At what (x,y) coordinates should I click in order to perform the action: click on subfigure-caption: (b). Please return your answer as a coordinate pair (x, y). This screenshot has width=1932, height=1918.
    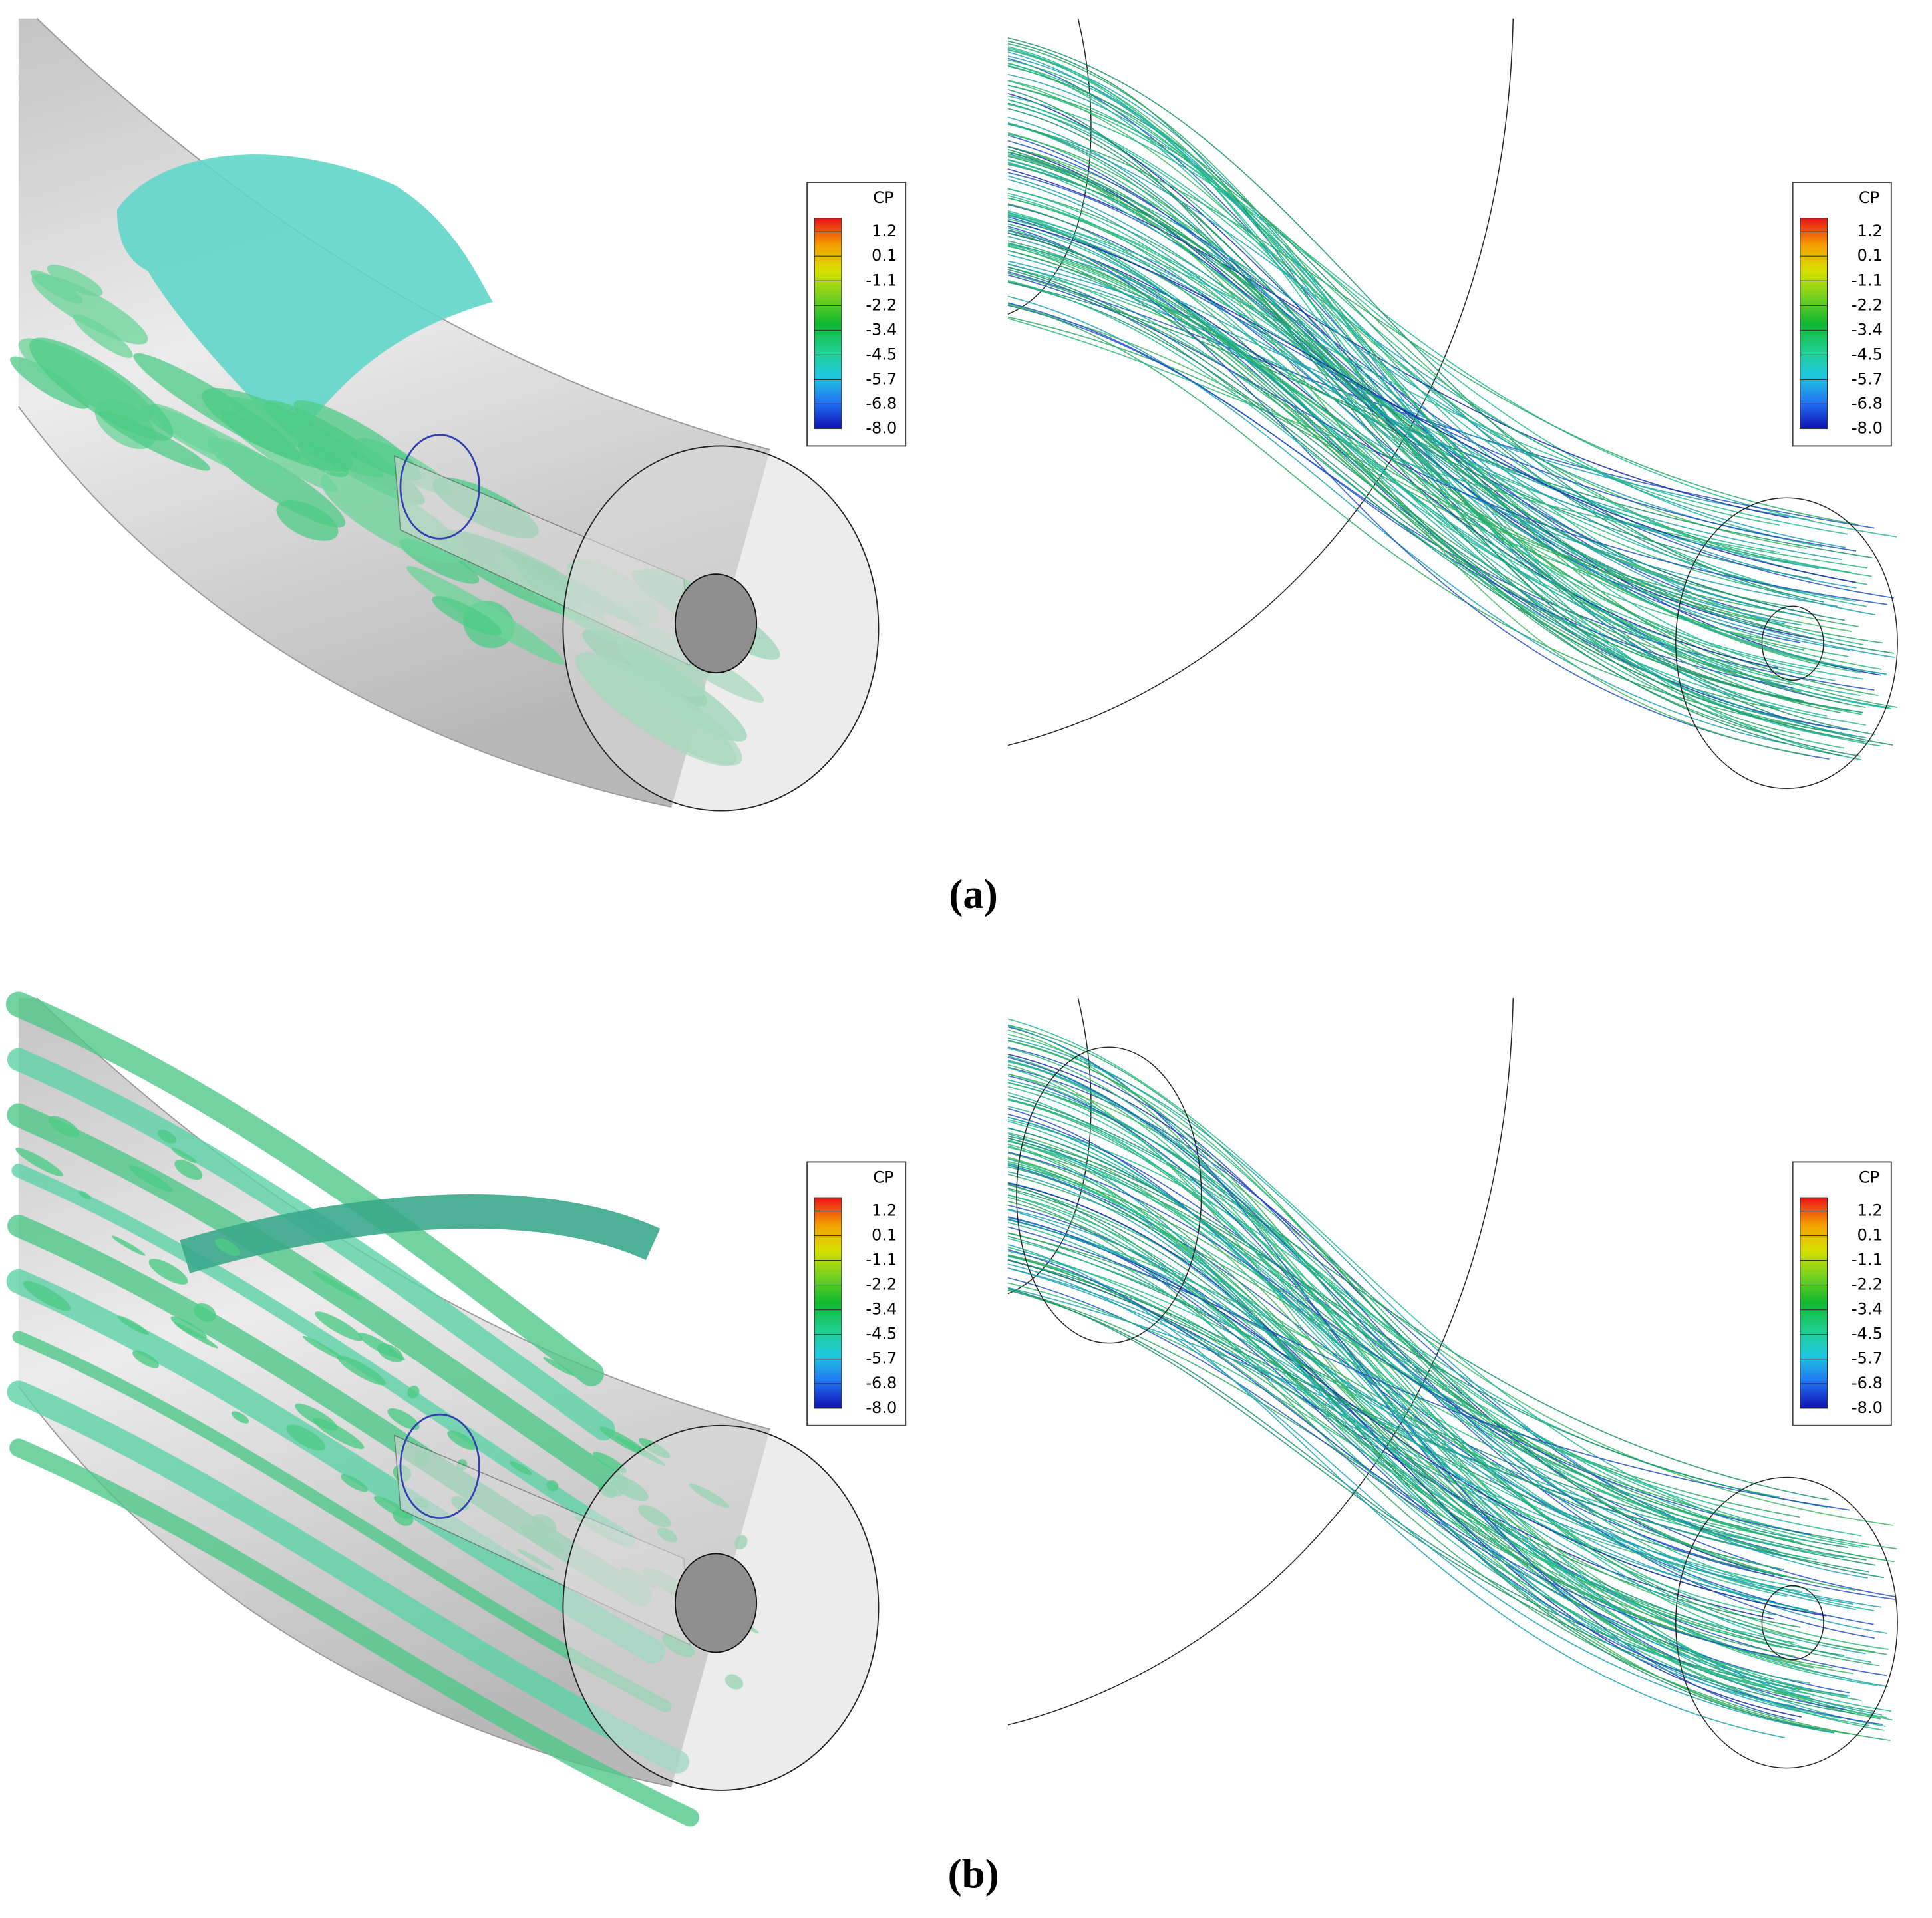
    Looking at the image, I should click on (973, 1874).